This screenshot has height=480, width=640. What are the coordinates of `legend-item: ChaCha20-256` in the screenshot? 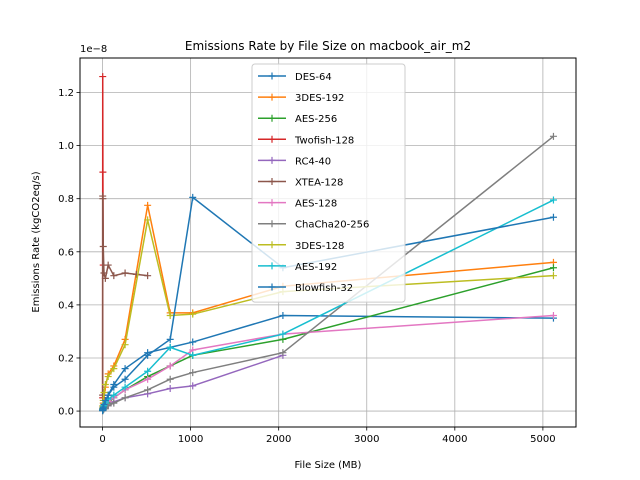 It's located at (313, 225).